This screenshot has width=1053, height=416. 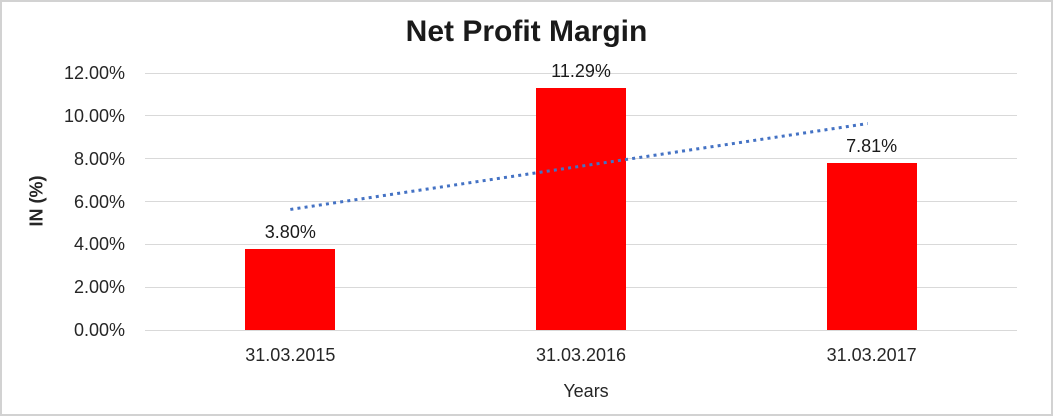 I want to click on y-tick-label: 0.00%, so click(x=99, y=330).